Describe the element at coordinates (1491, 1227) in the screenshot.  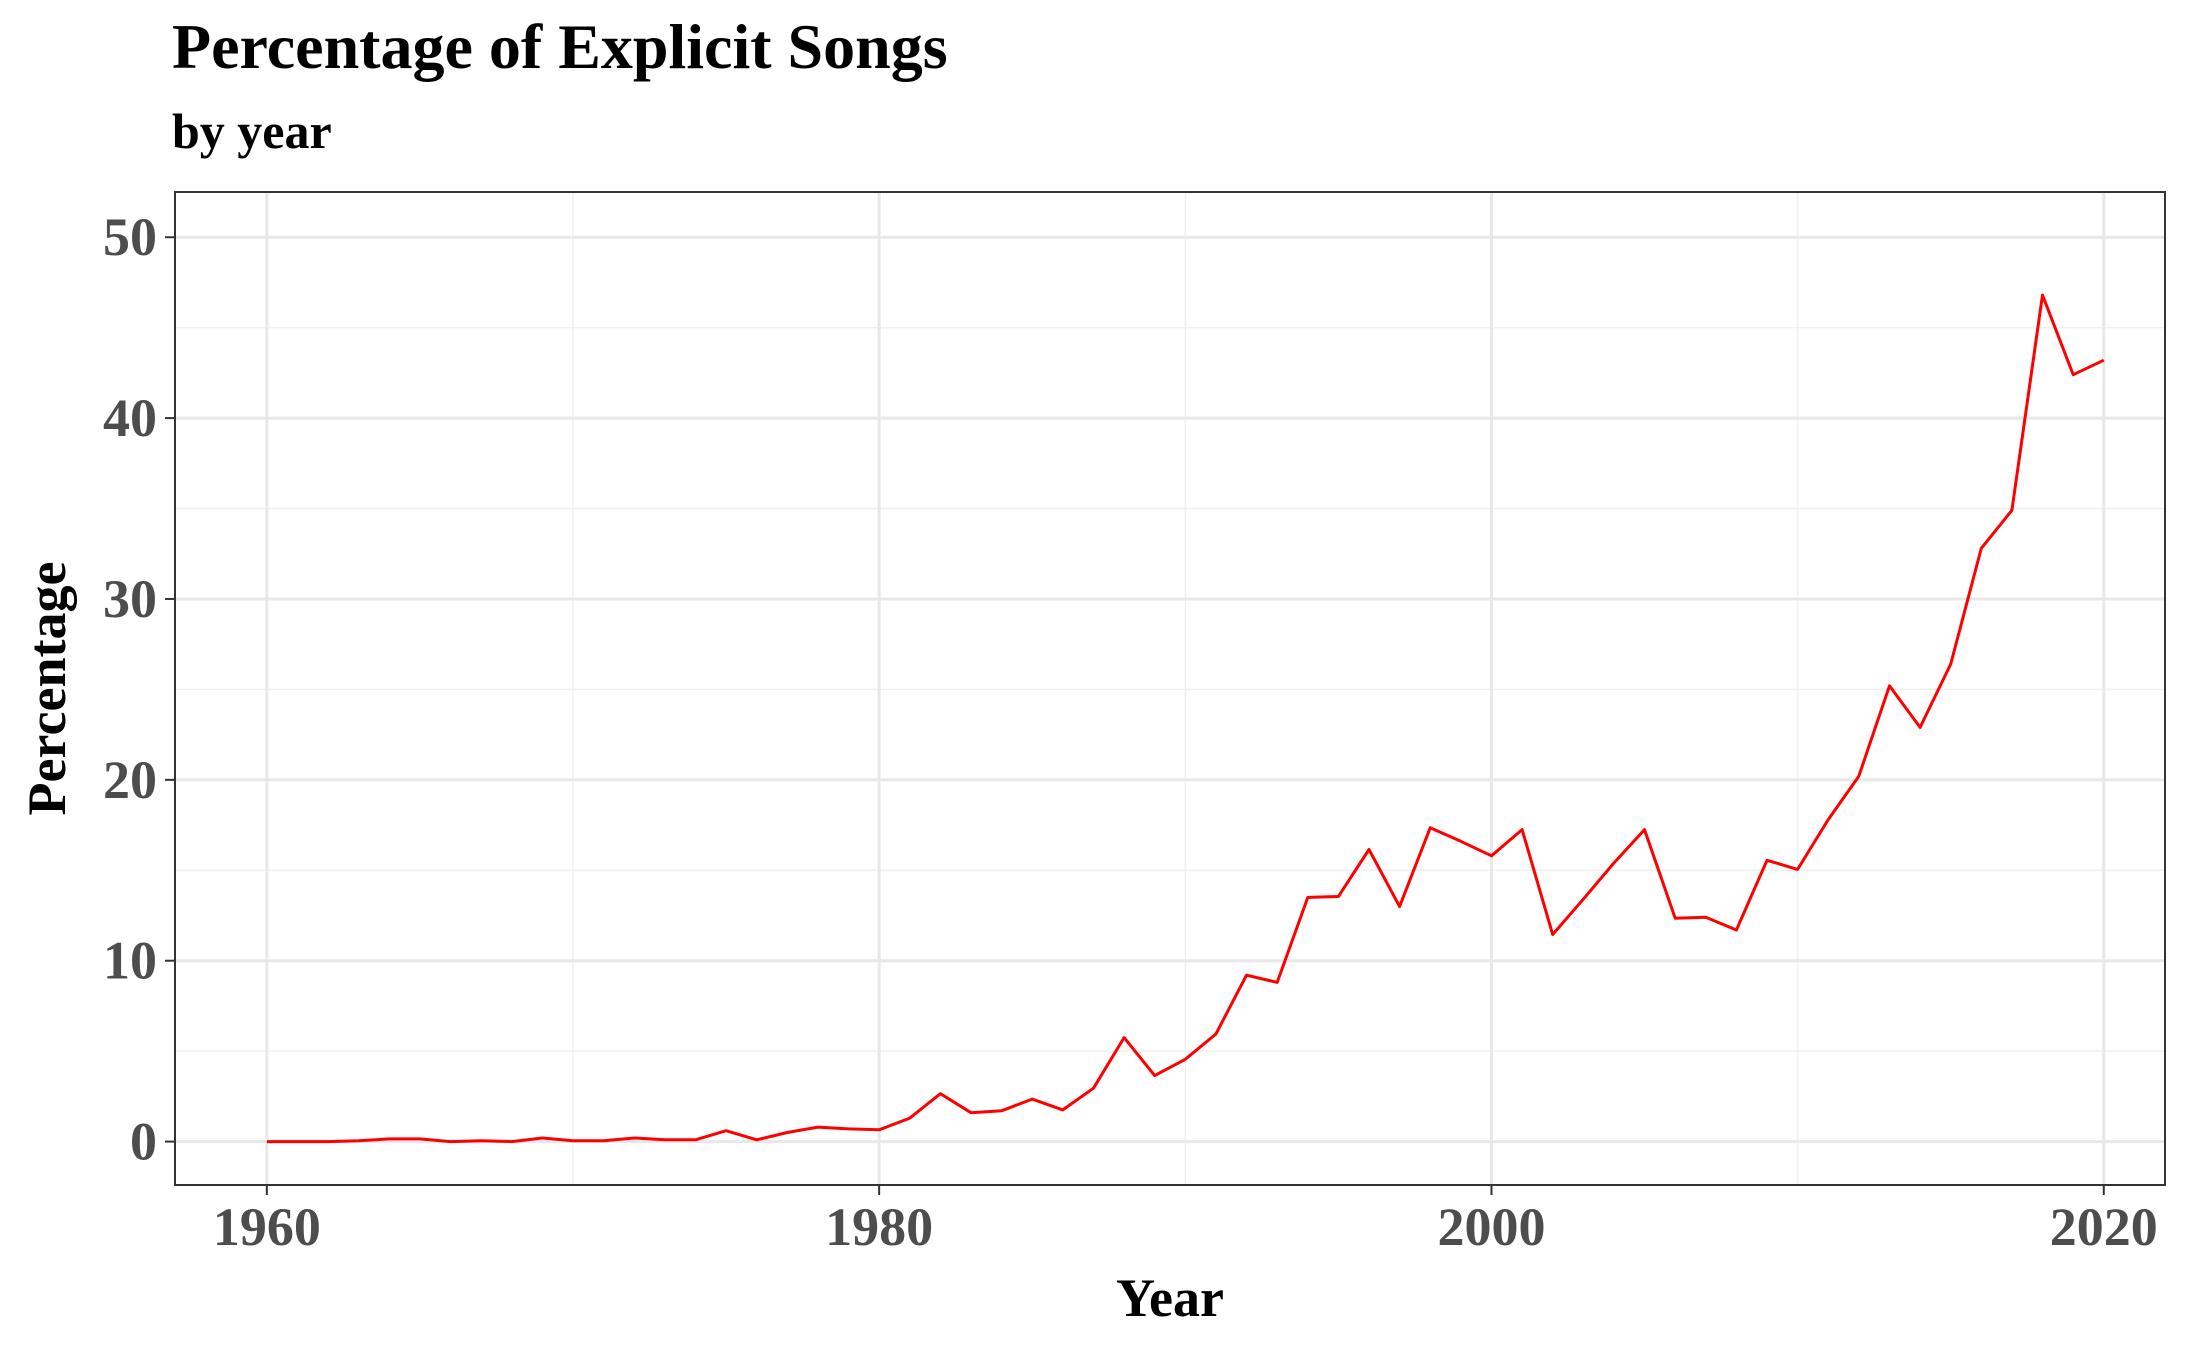
I see `x-tick-label: 2000` at that location.